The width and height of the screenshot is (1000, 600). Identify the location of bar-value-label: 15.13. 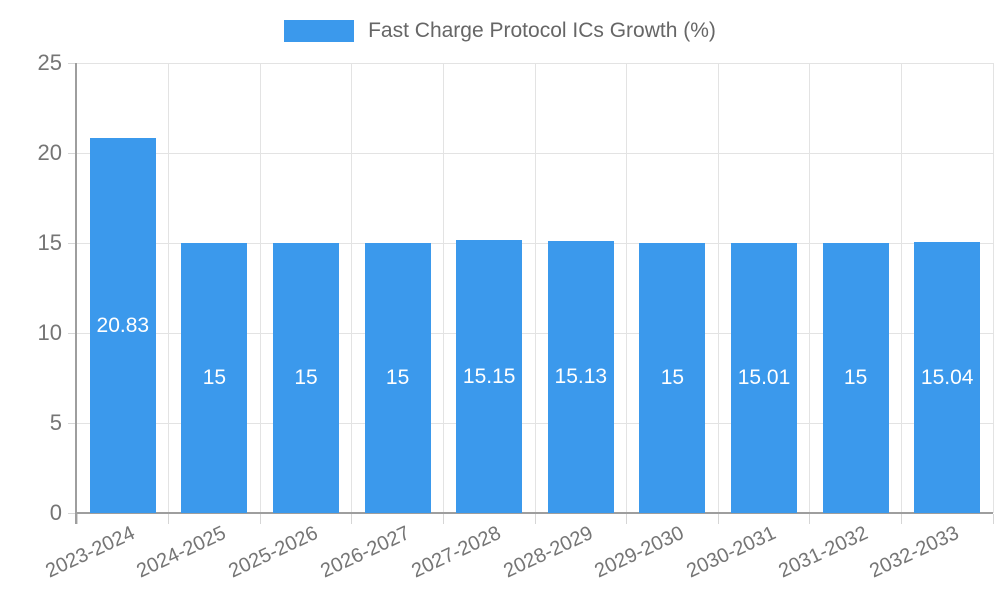
(581, 376).